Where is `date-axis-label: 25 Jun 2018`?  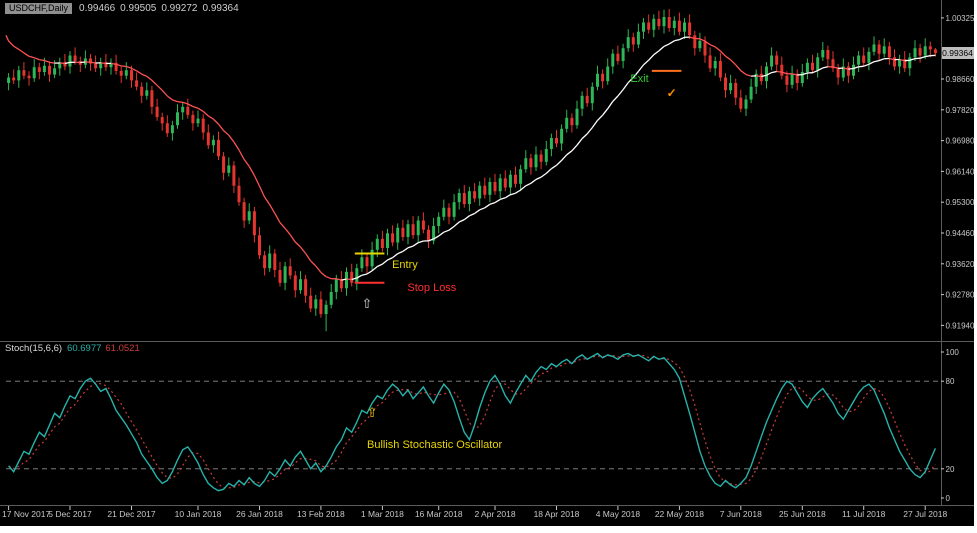 date-axis-label: 25 Jun 2018 is located at coordinates (802, 514).